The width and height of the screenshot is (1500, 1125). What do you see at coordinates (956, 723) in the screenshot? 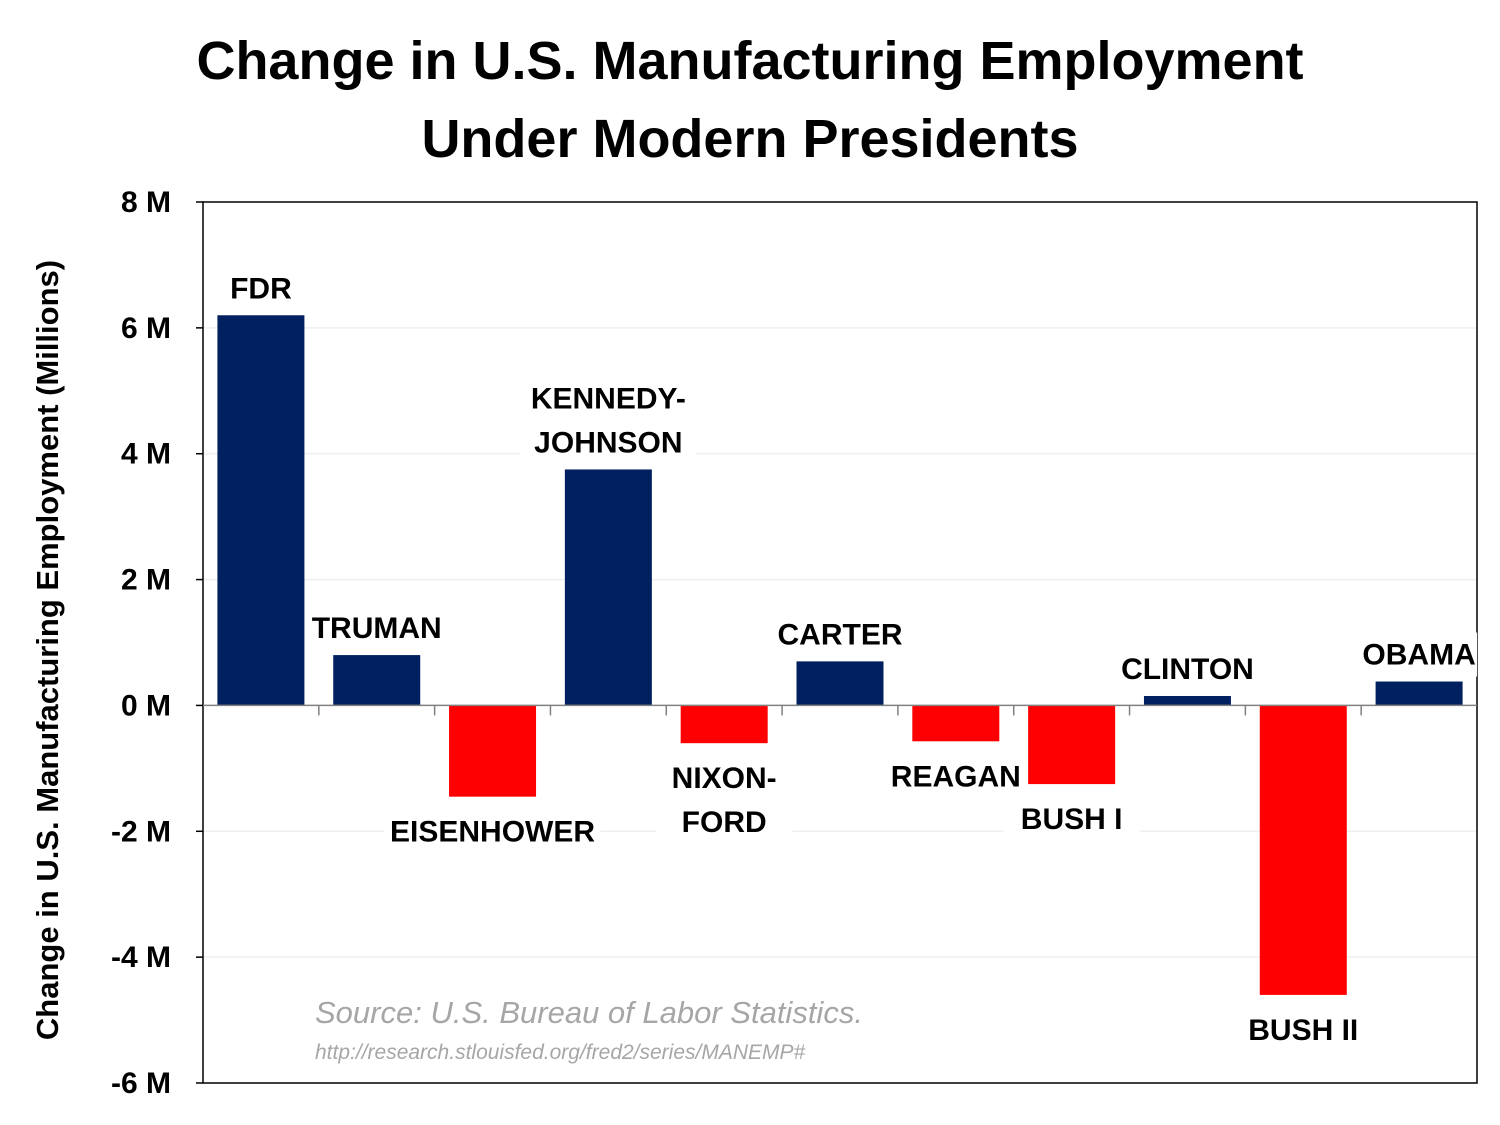
I see `bar-reagan` at bounding box center [956, 723].